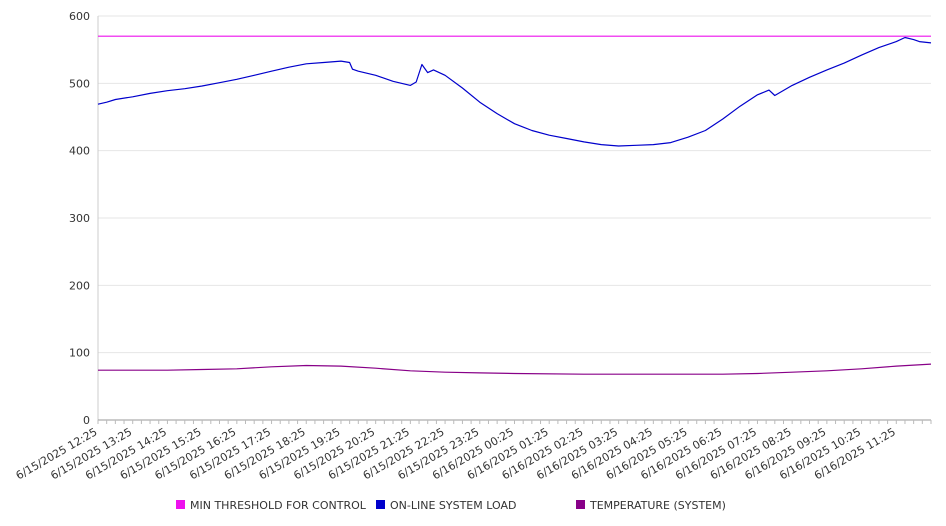  What do you see at coordinates (278, 505) in the screenshot?
I see `legend-label: MIN THRESHOLD FOR CONTROL` at bounding box center [278, 505].